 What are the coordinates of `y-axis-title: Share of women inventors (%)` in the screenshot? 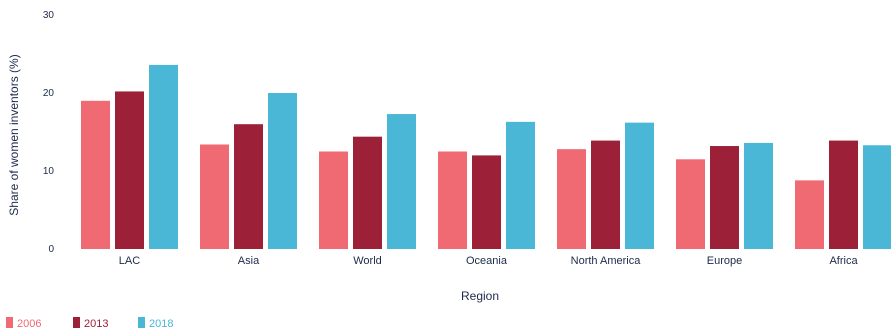 It's located at (14, 134).